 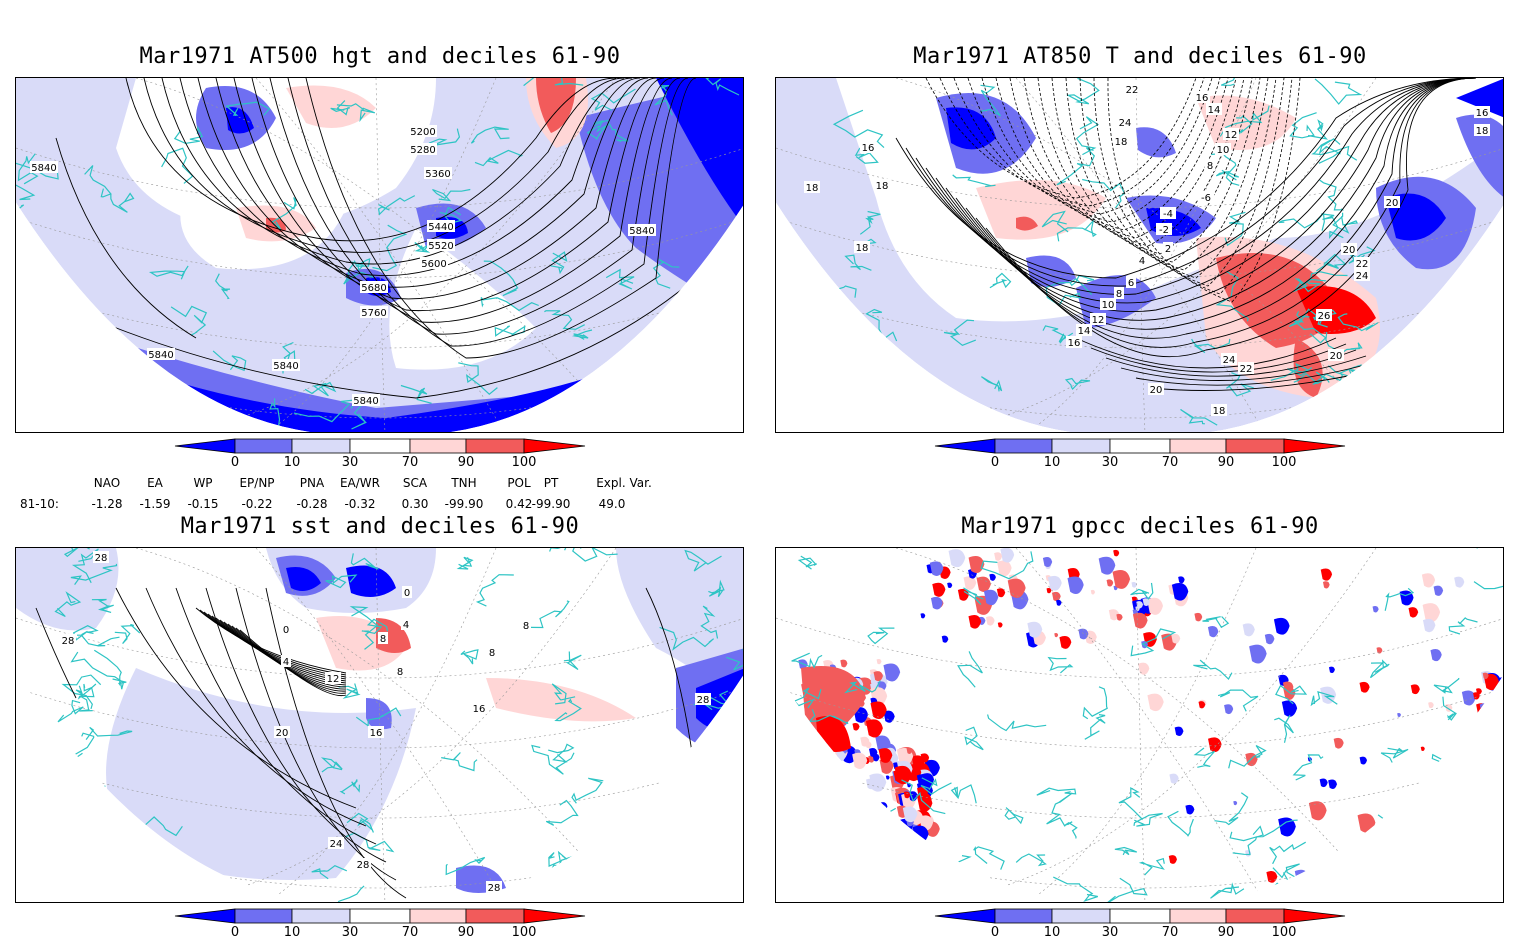 I want to click on svg-text: 6, so click(x=1131, y=283).